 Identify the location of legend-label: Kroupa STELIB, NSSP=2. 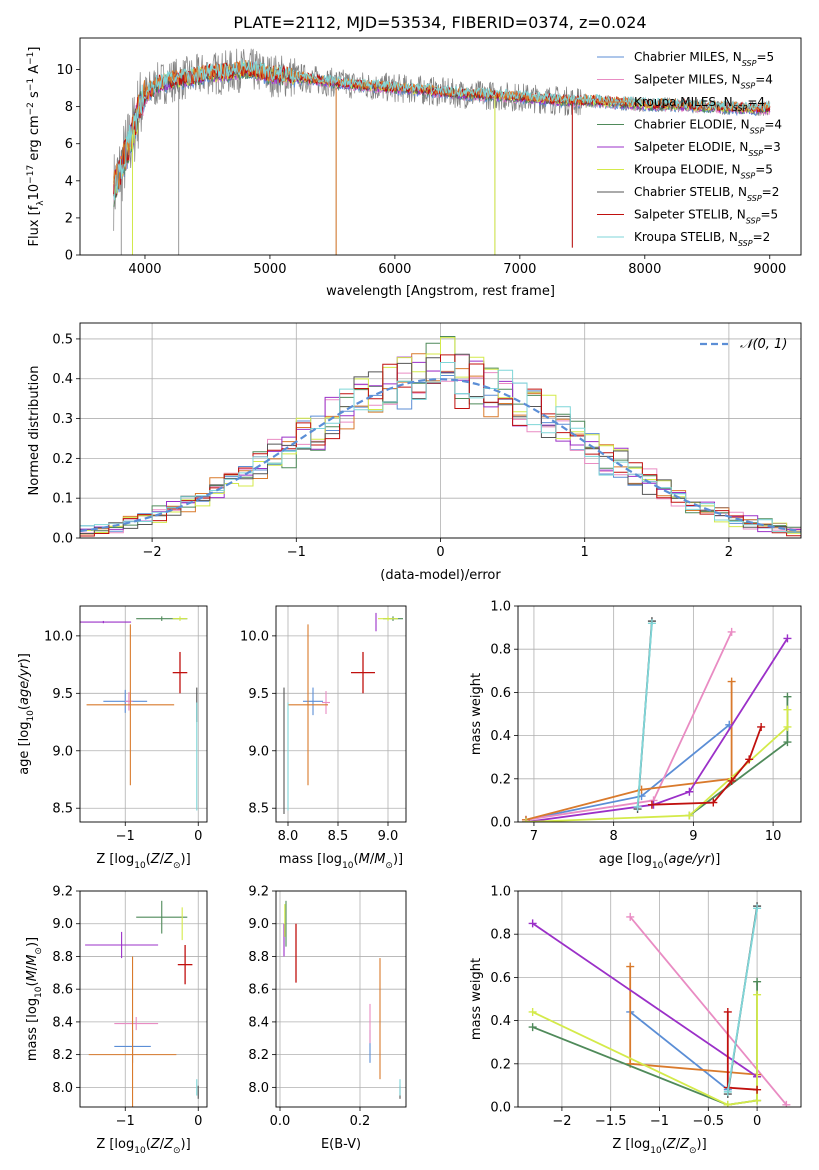
(702, 239).